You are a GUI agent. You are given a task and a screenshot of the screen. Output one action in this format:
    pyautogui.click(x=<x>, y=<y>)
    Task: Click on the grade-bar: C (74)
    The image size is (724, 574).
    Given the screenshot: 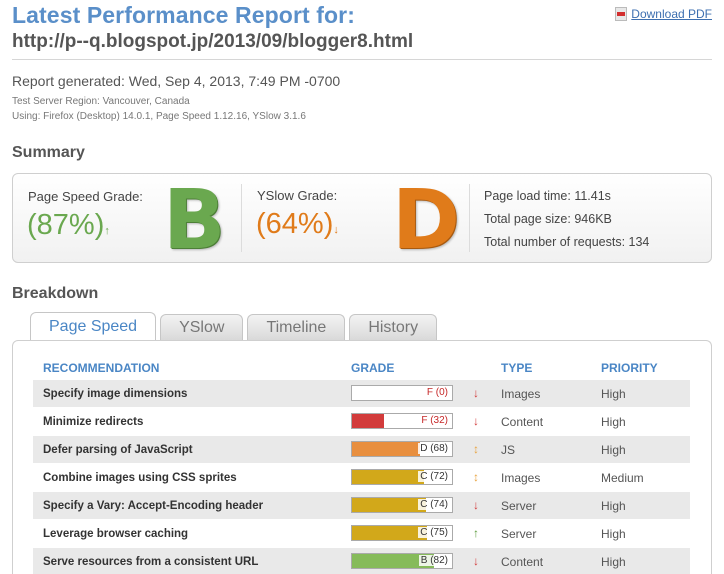 What is the action you would take?
    pyautogui.click(x=402, y=505)
    